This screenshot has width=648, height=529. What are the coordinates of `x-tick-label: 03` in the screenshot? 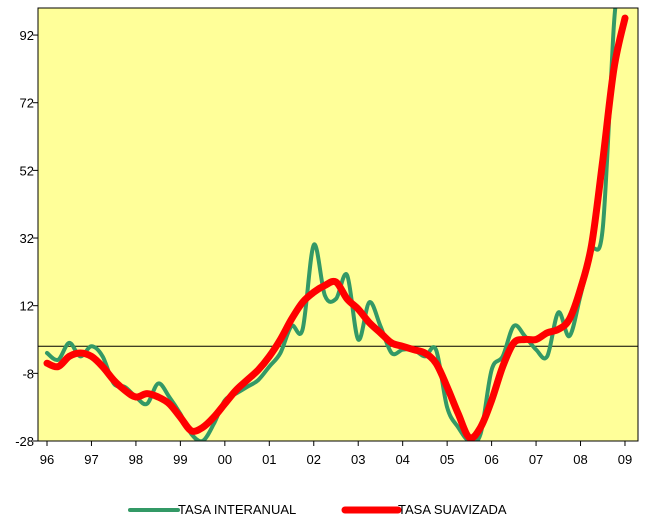 It's located at (358, 459).